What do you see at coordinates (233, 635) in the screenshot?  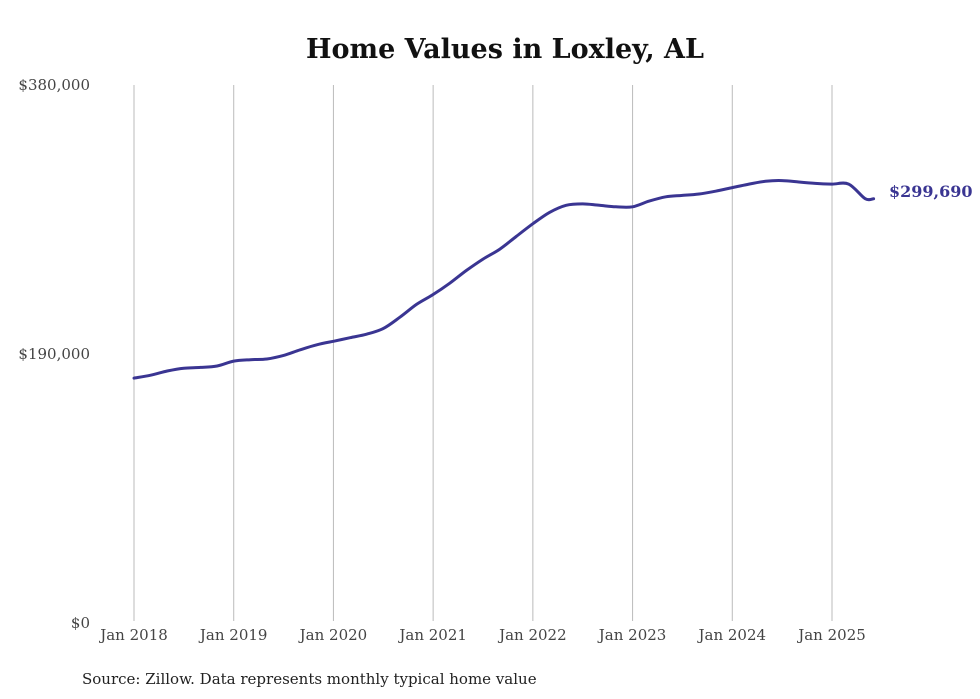 I see `x-tick-label: Jan 2019` at bounding box center [233, 635].